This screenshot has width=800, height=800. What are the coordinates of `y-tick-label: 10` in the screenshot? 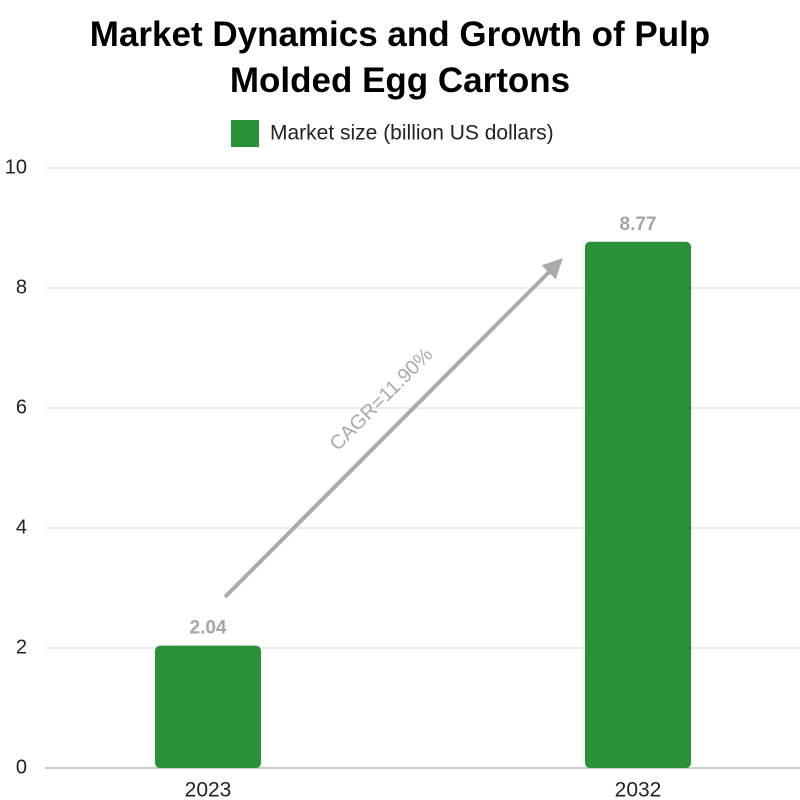 It's located at (16, 167).